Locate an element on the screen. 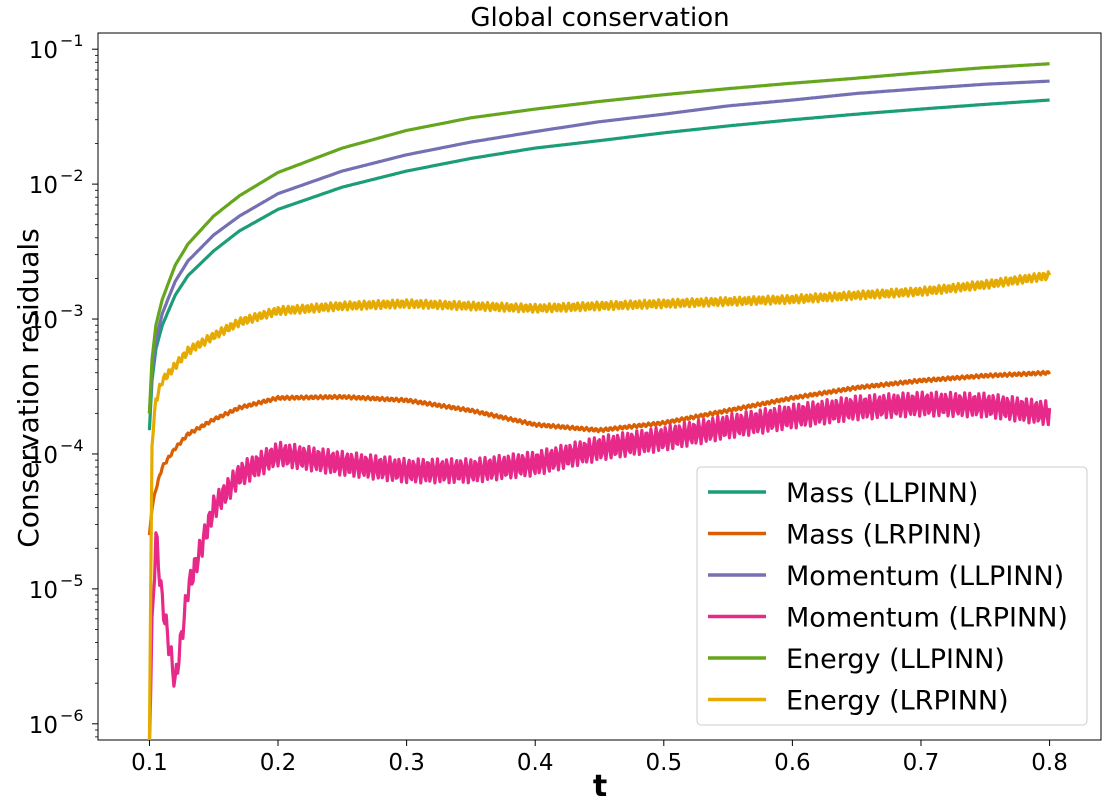  legend-label-5: Energy (LRPINN) is located at coordinates (897, 701).